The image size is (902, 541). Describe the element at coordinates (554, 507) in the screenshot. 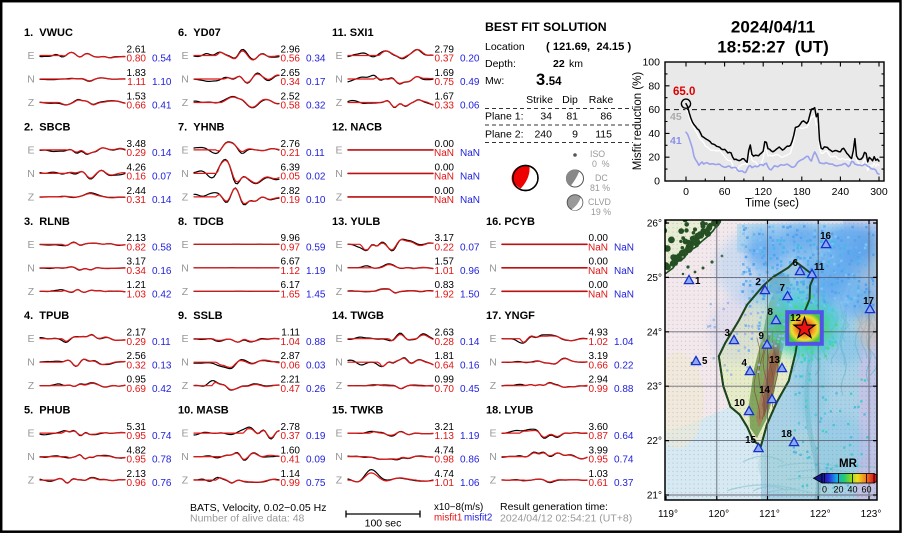

I see `svg-text: Result generation time:` at that location.